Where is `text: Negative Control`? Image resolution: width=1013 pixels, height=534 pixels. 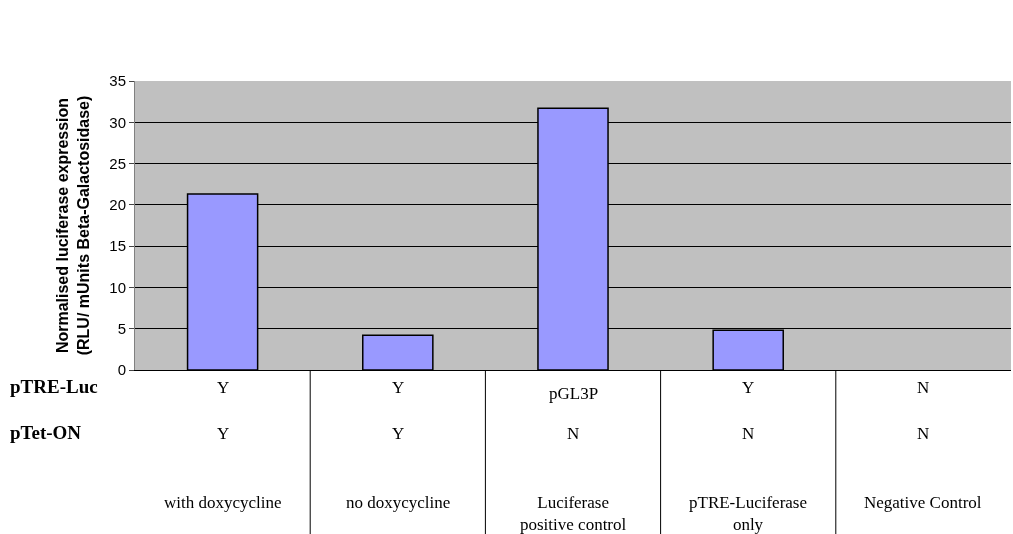
text: Negative Control is located at coordinates (923, 502).